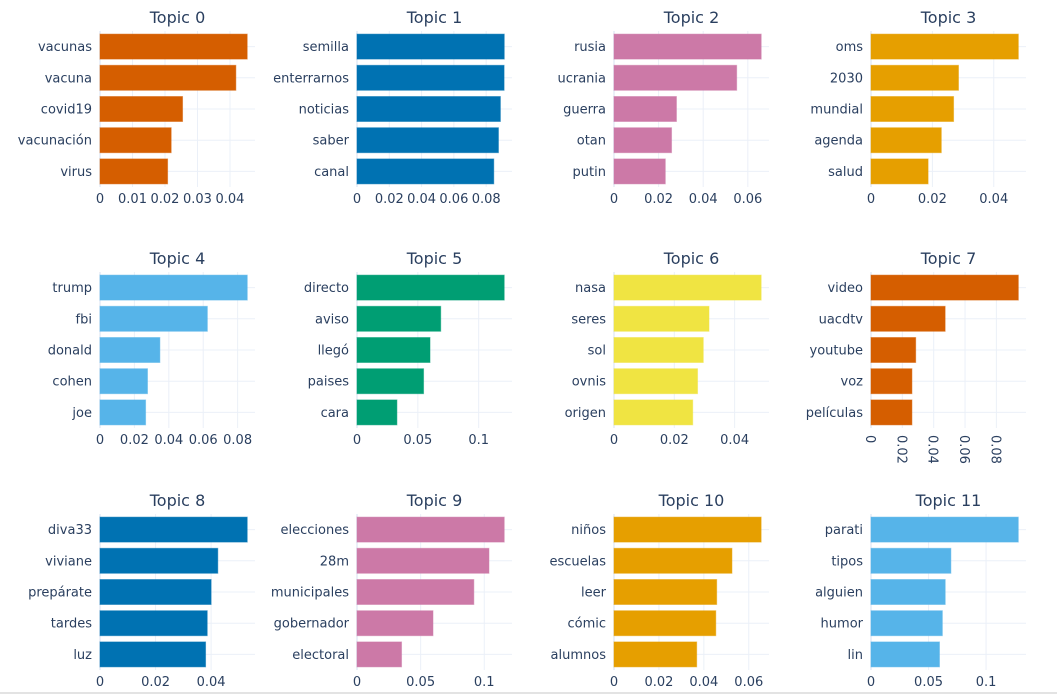  Describe the element at coordinates (579, 655) in the screenshot. I see `word-label: alumnos` at that location.